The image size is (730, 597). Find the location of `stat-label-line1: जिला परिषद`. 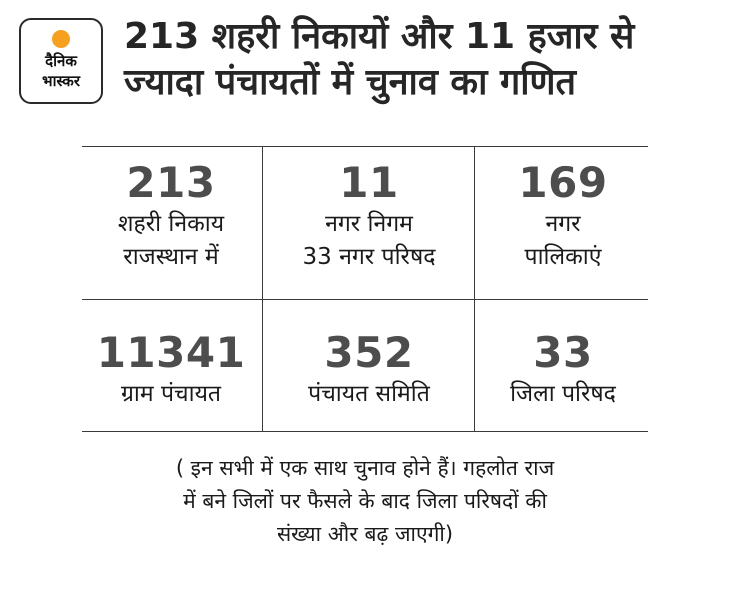

stat-label-line1: जिला परिषद is located at coordinates (563, 394).